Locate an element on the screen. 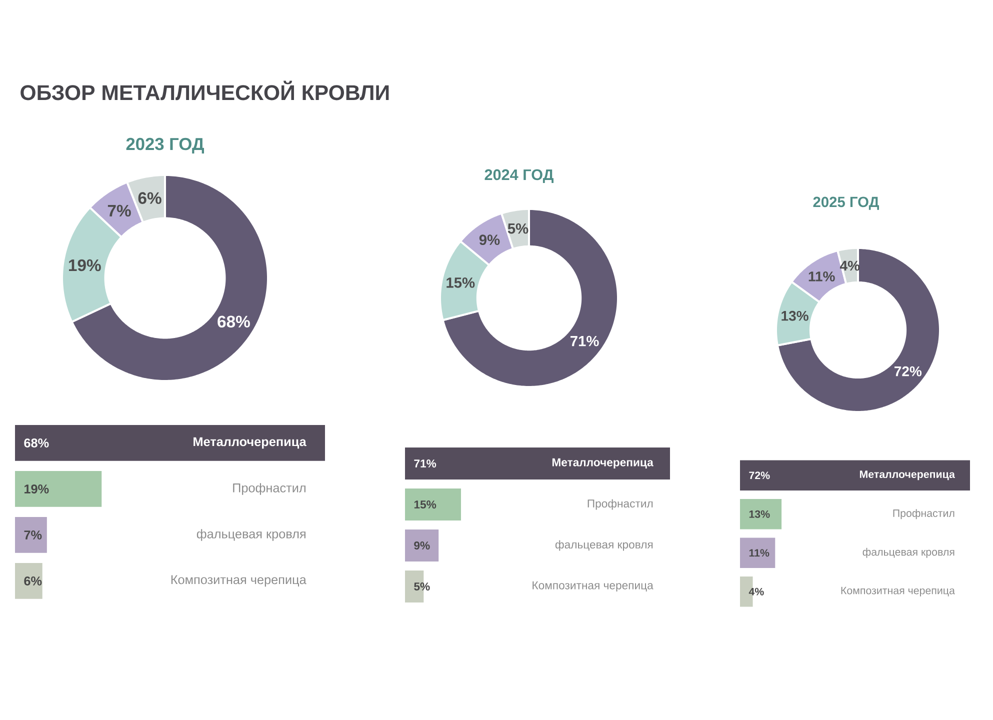  chart-title: 2025 ГОД is located at coordinates (846, 203).